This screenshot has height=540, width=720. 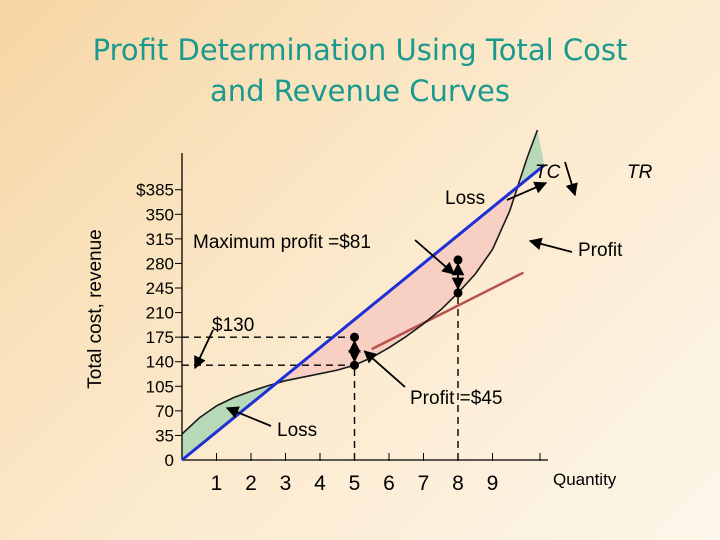 What do you see at coordinates (434, 257) in the screenshot?
I see `max-profit-pointer-arrow` at bounding box center [434, 257].